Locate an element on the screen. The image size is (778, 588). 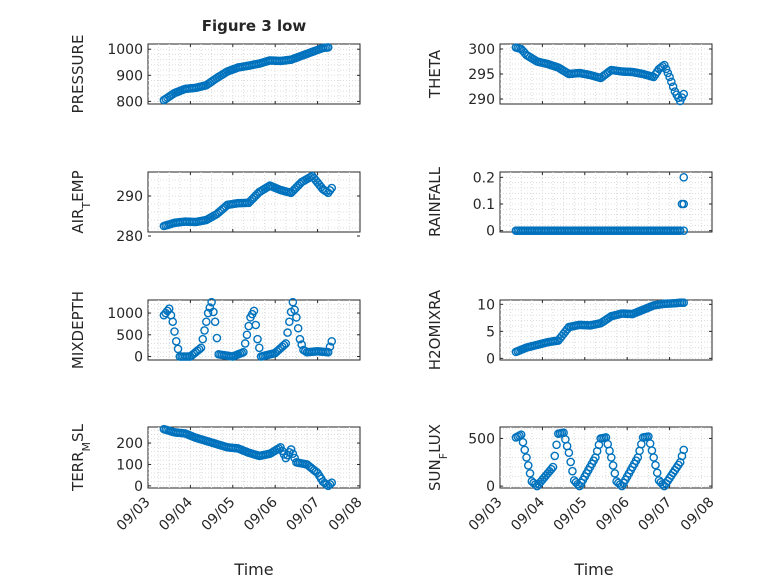
x-tick-label: 09/07 is located at coordinates (303, 514).